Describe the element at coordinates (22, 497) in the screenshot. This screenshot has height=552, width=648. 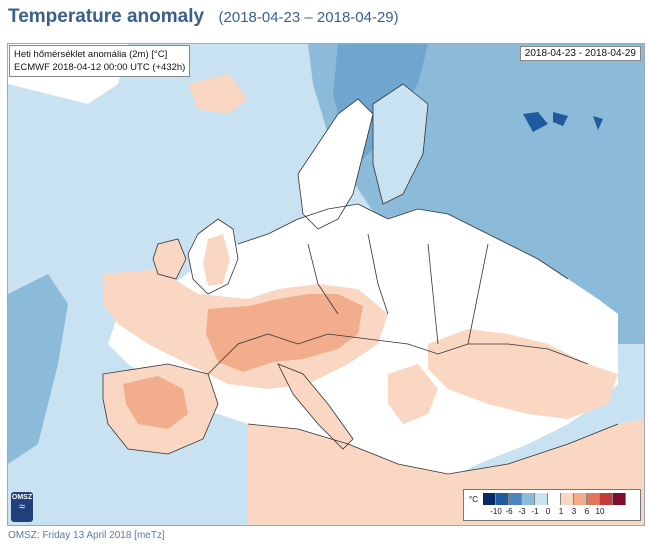
I see `logo-label: OMSZ` at that location.